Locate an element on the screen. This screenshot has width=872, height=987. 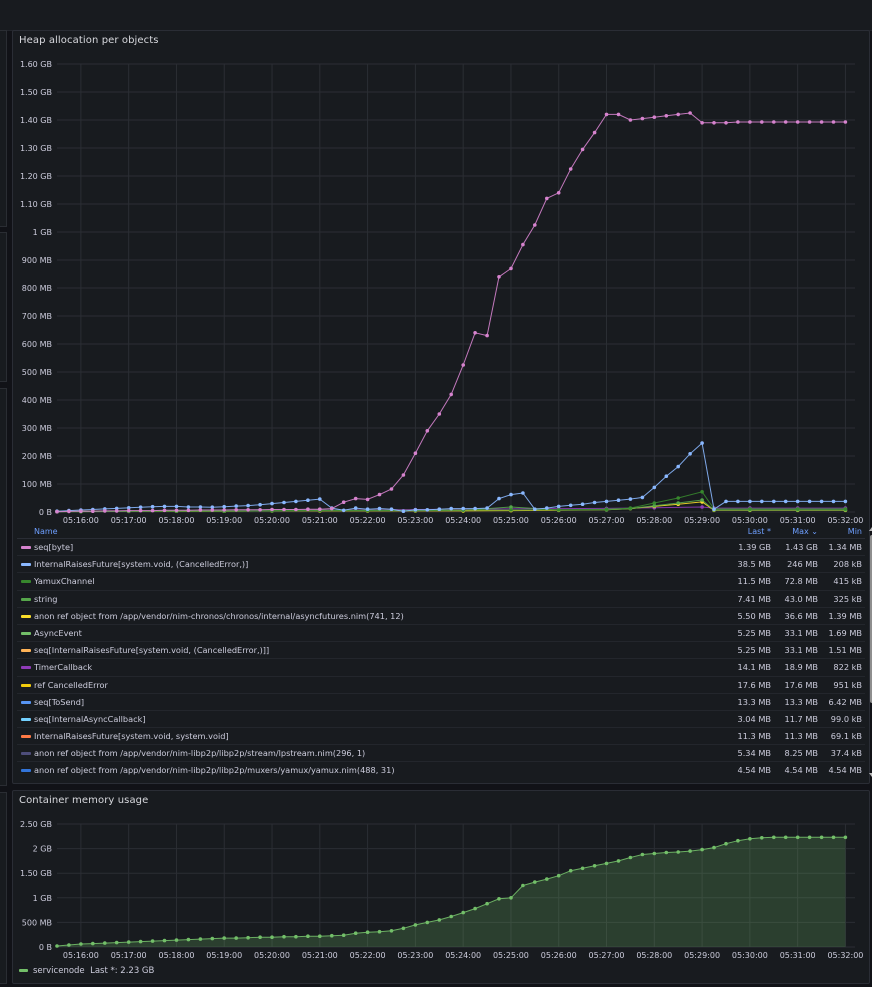
y-tick-label: 1 GB is located at coordinates (42, 232).